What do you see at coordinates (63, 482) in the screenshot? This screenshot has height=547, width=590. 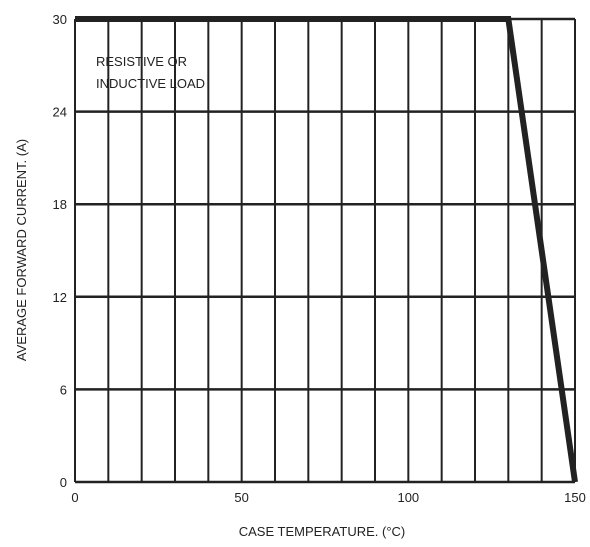 I see `y-tick-label: 0` at bounding box center [63, 482].